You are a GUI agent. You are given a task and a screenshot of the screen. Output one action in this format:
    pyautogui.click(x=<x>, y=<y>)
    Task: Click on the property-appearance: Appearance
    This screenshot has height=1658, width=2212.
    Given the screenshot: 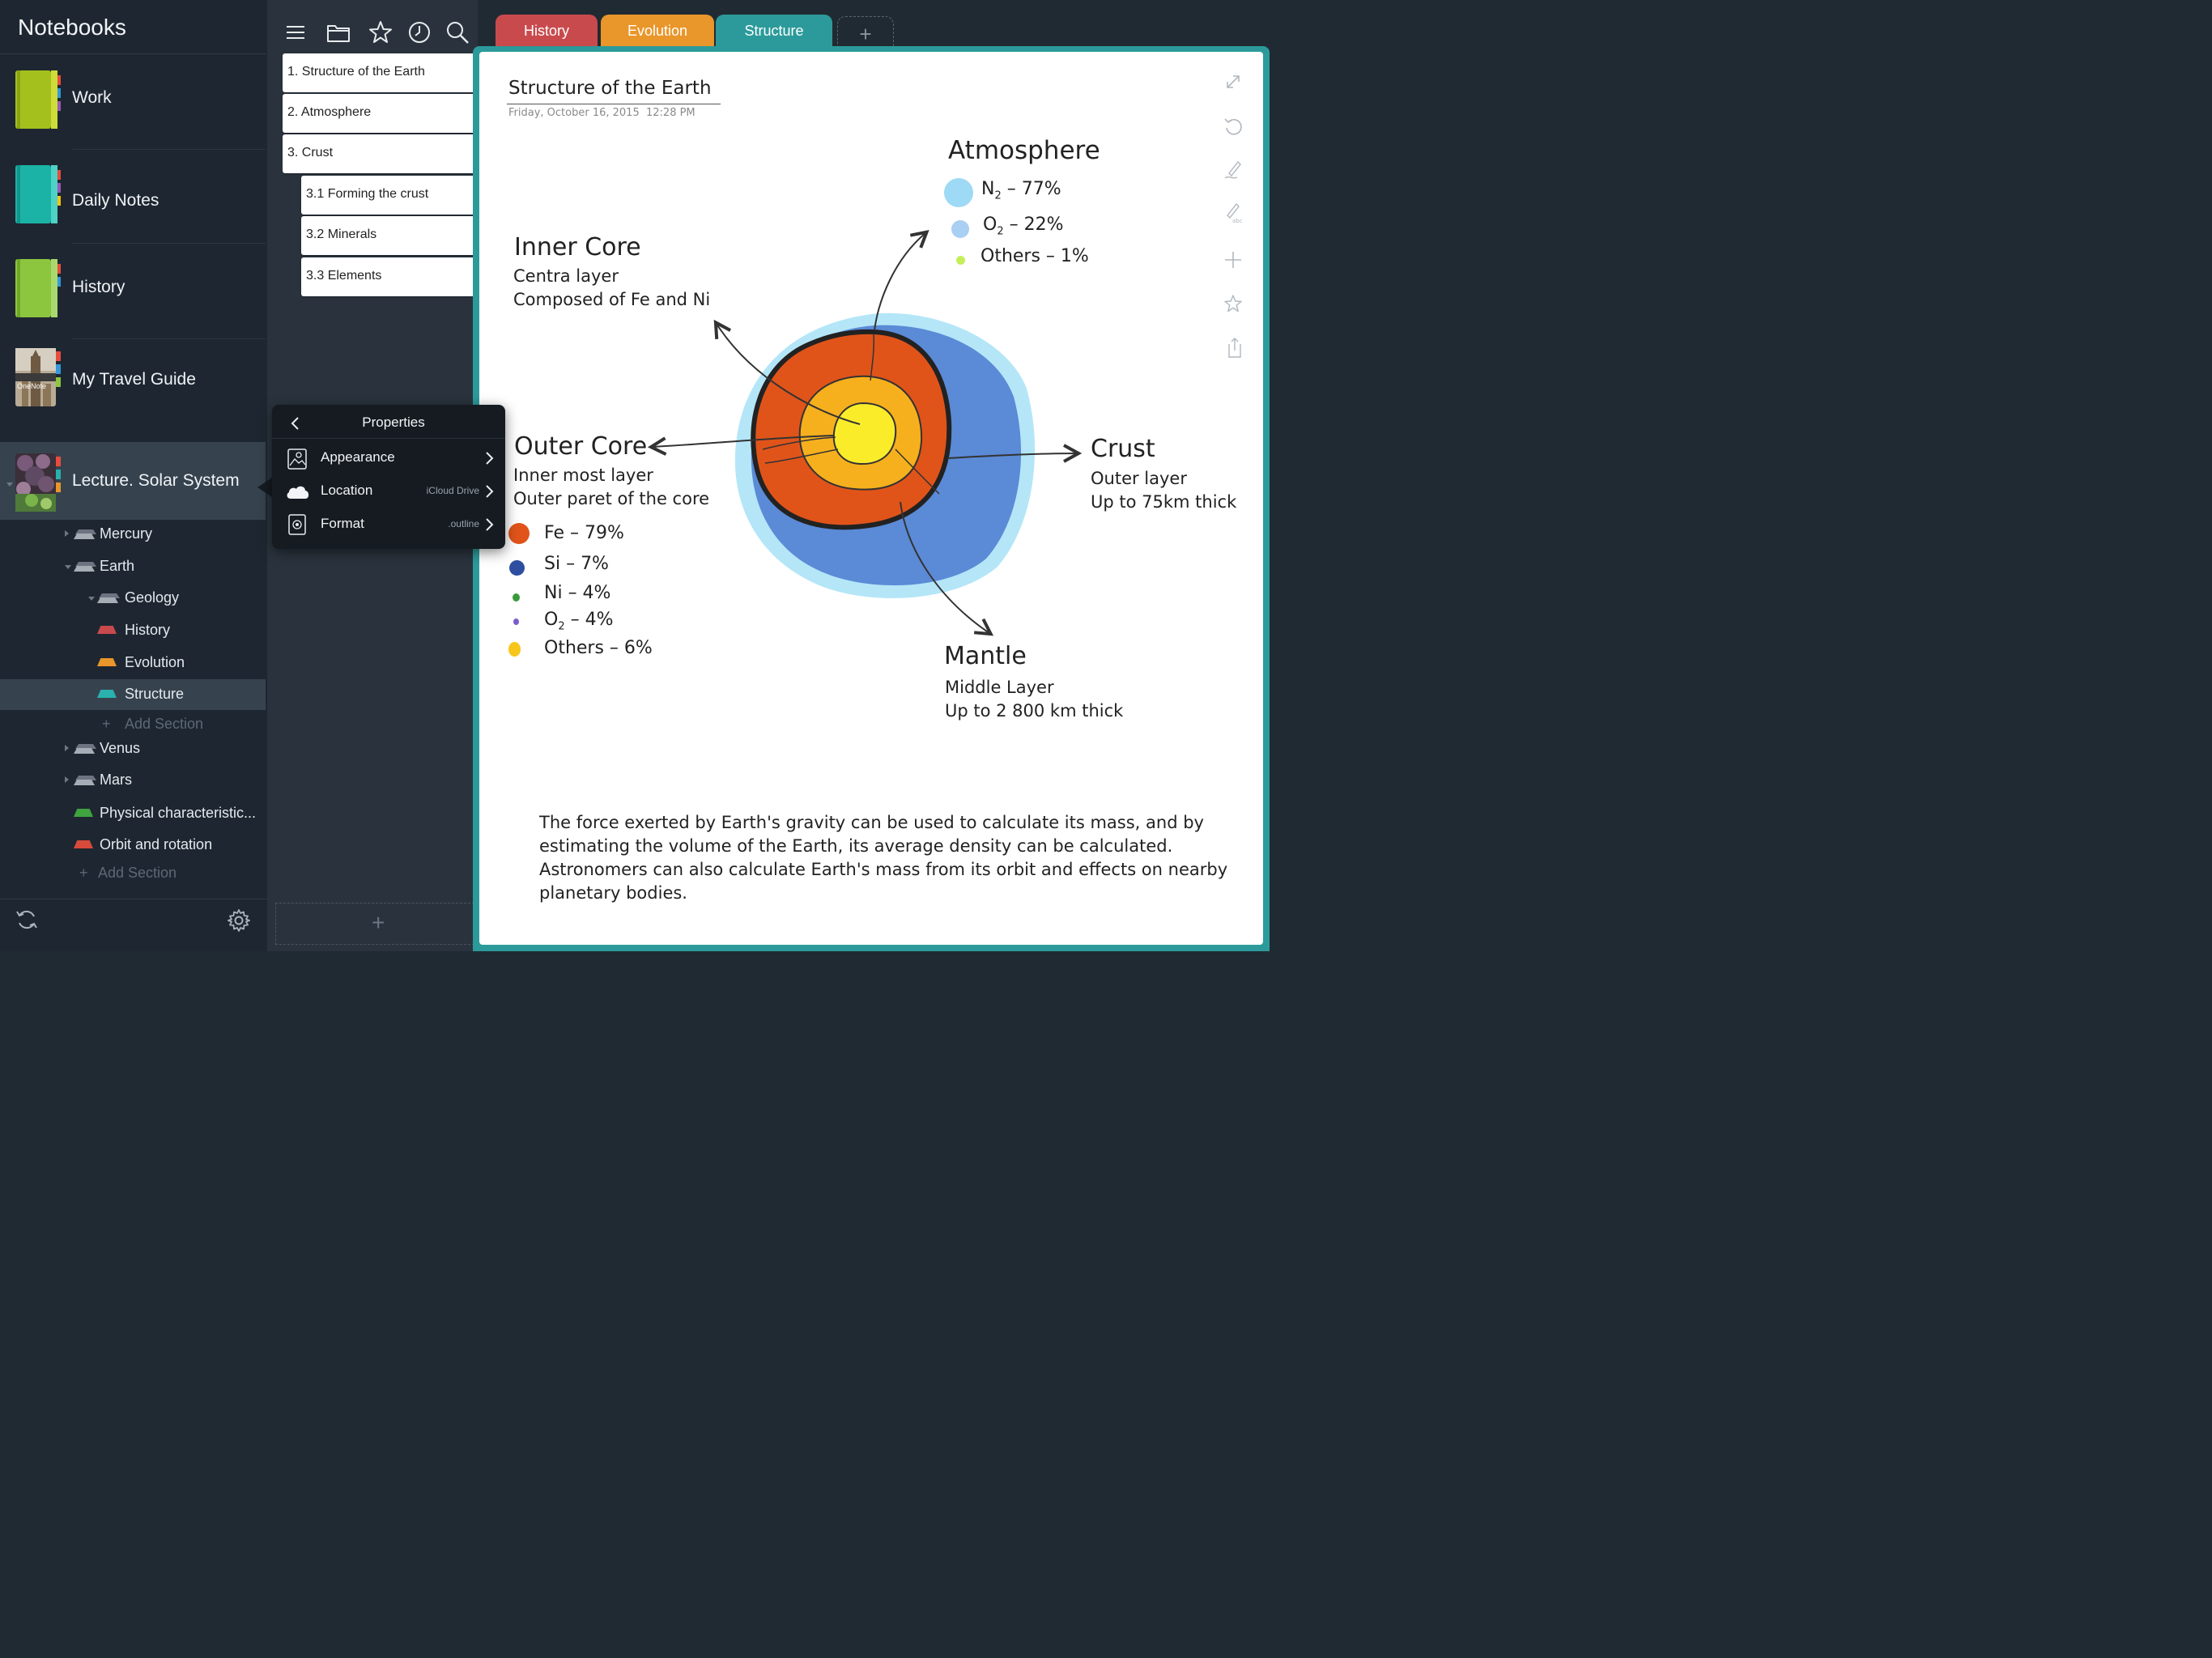 What is the action you would take?
    pyautogui.click(x=389, y=458)
    